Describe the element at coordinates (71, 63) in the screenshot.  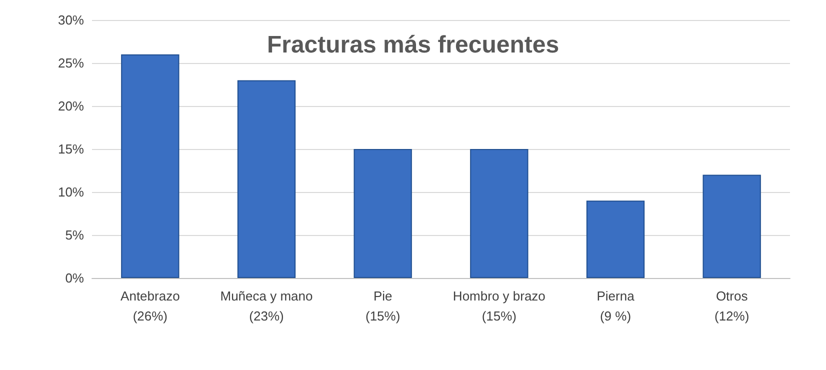
I see `y-tick-label: 25%` at that location.